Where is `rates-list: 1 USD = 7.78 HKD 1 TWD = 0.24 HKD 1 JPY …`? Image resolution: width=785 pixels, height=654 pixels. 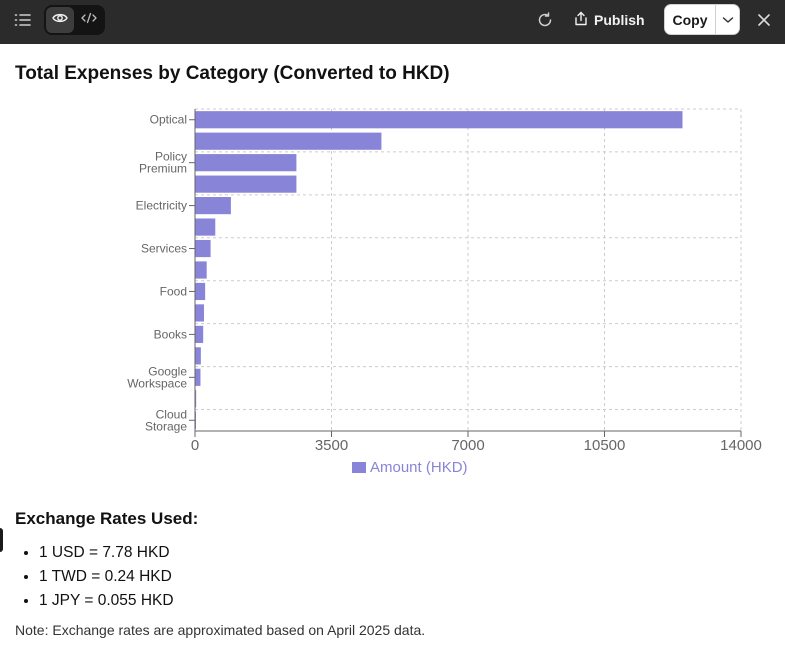
rates-list: 1 USD = 7.78 HKD 1 TWD = 0.24 HKD 1 JPY … is located at coordinates (94, 577).